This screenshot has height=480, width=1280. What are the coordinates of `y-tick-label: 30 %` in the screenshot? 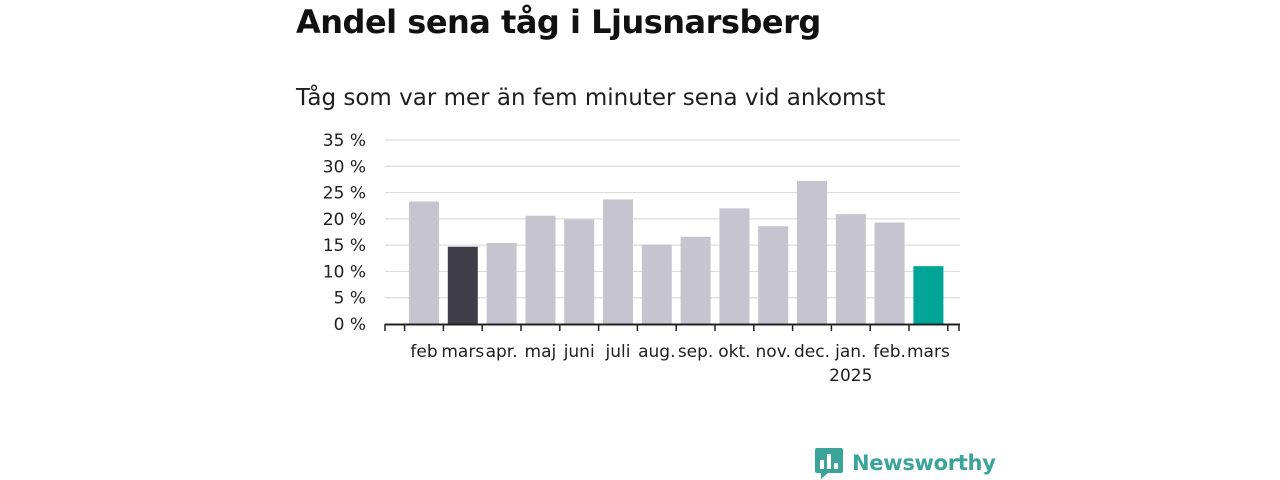 It's located at (344, 167).